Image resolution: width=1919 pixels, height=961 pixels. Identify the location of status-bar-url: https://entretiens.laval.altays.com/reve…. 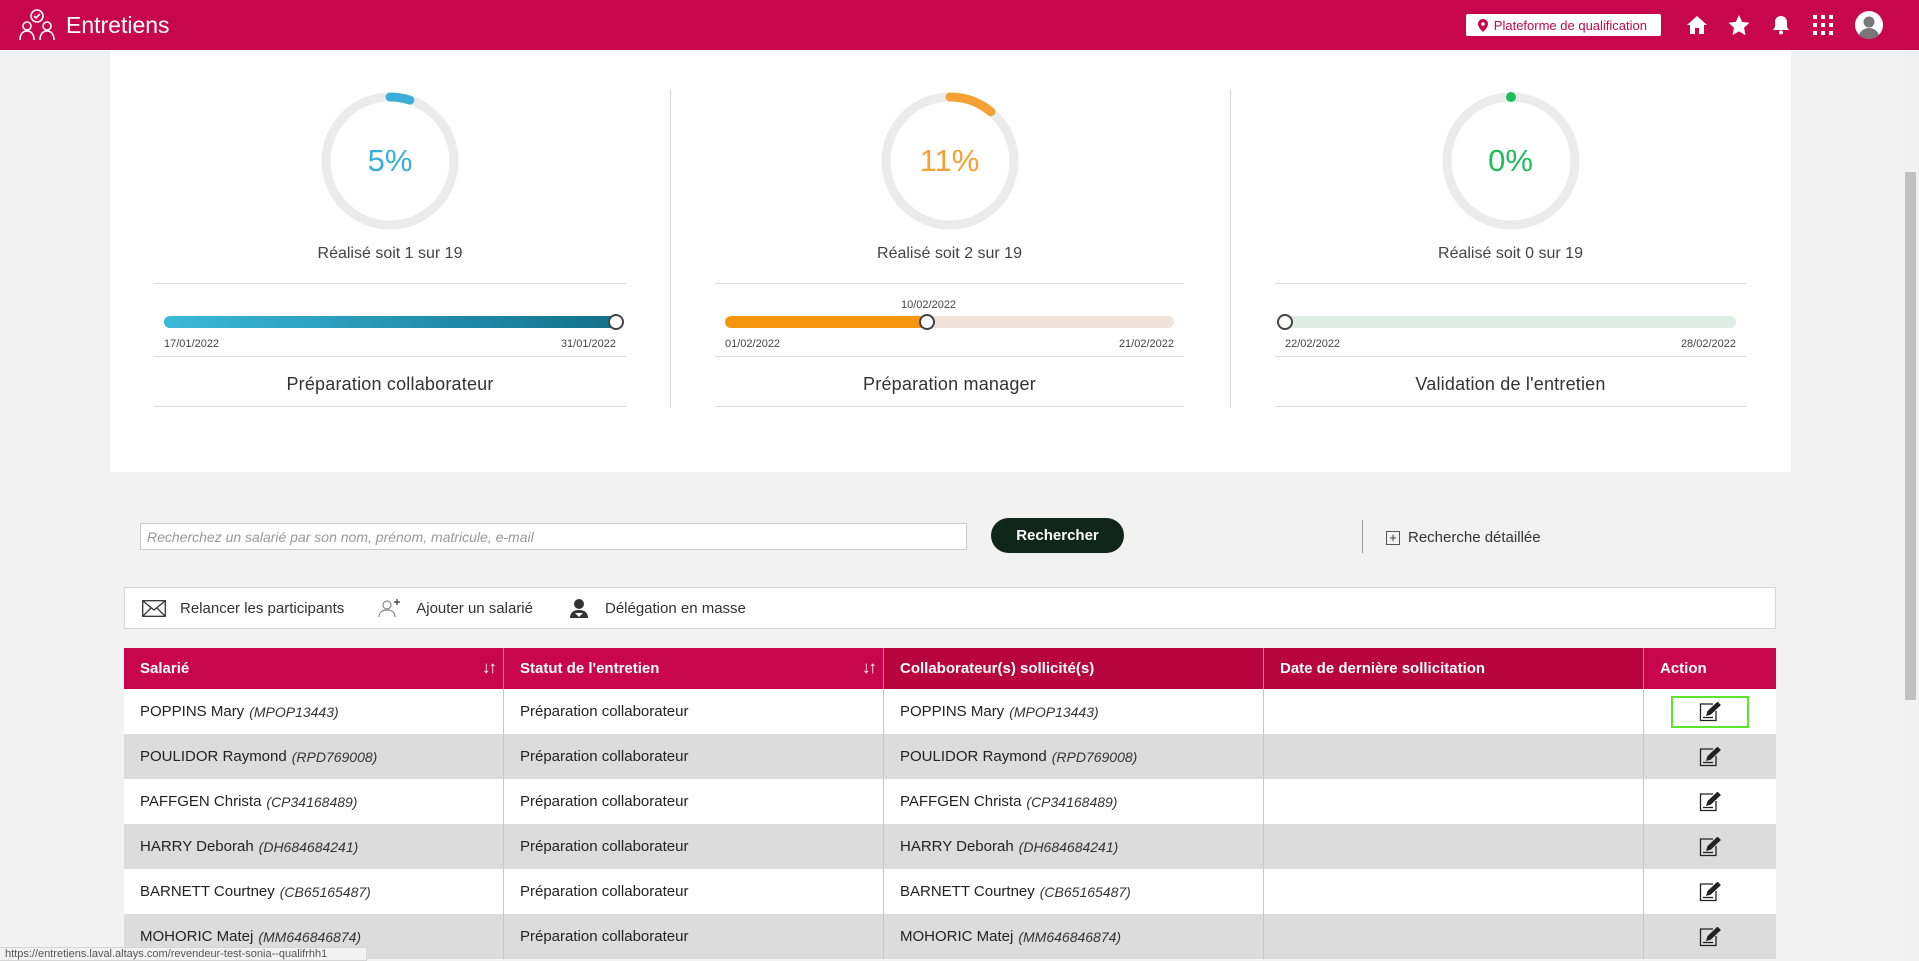
(183, 954).